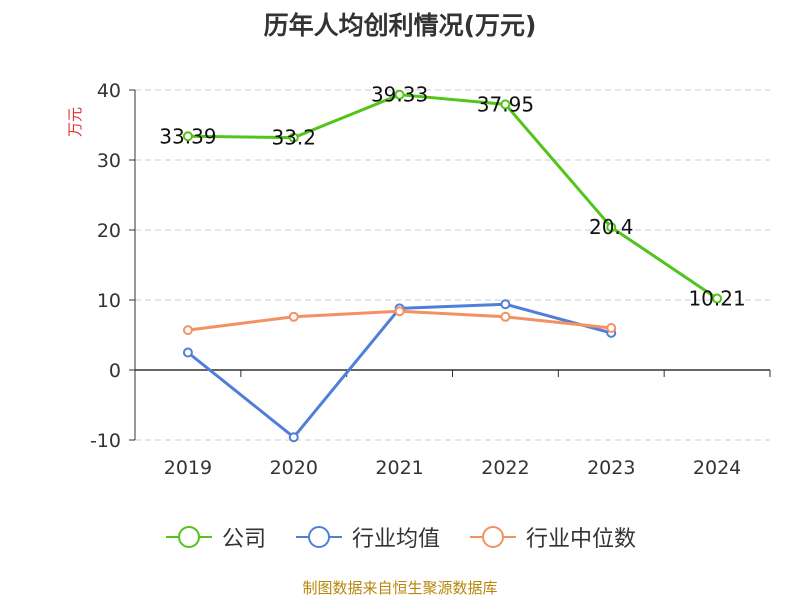 Image resolution: width=800 pixels, height=600 pixels. What do you see at coordinates (400, 588) in the screenshot?
I see `source-note: 制图数据来自恒生聚源数据库` at bounding box center [400, 588].